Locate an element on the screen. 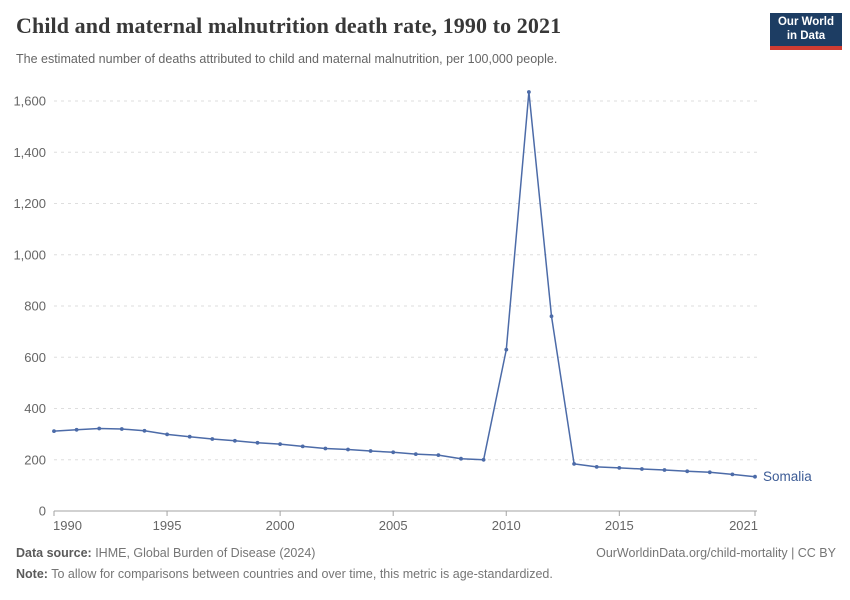 The width and height of the screenshot is (850, 600). y-tick-label: 1,600 is located at coordinates (29, 101).